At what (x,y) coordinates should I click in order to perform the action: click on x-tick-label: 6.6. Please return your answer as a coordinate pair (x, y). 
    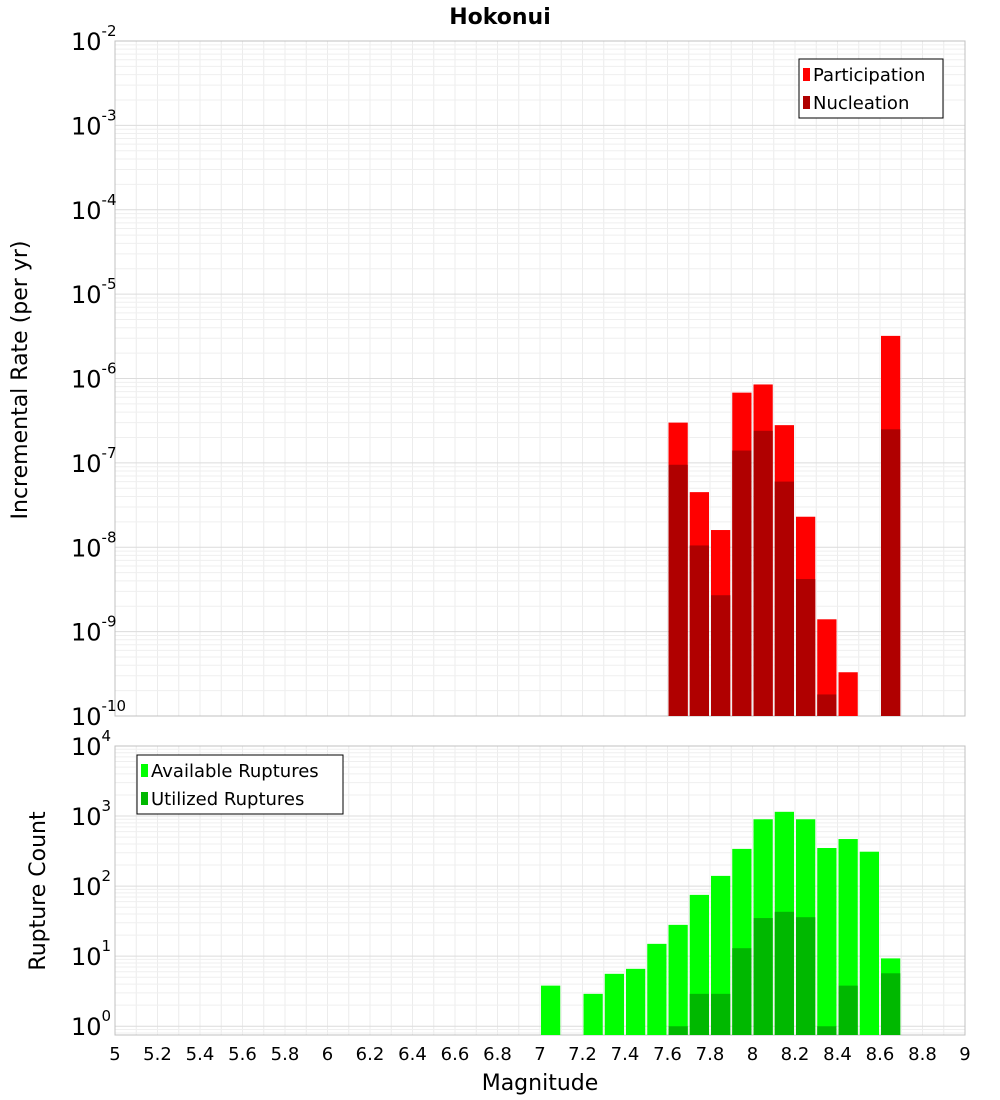
    Looking at the image, I should click on (455, 1054).